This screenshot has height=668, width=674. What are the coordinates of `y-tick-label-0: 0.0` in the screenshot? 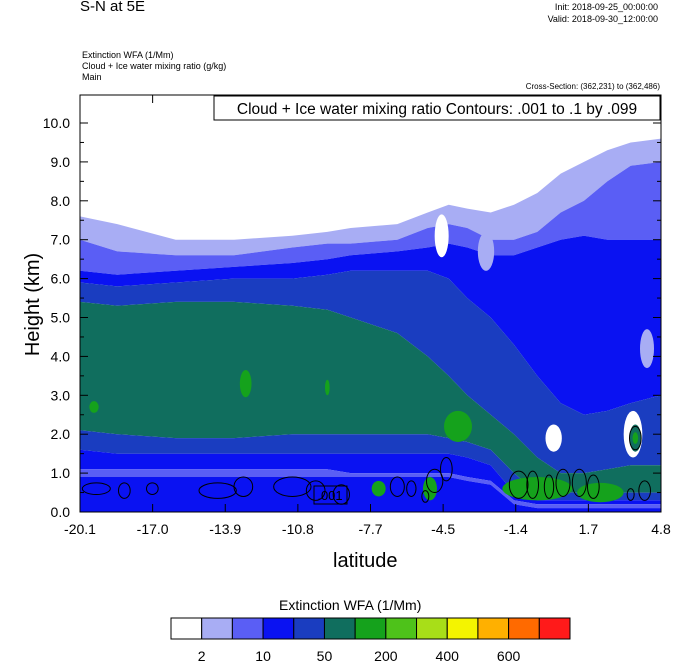 It's located at (61, 512).